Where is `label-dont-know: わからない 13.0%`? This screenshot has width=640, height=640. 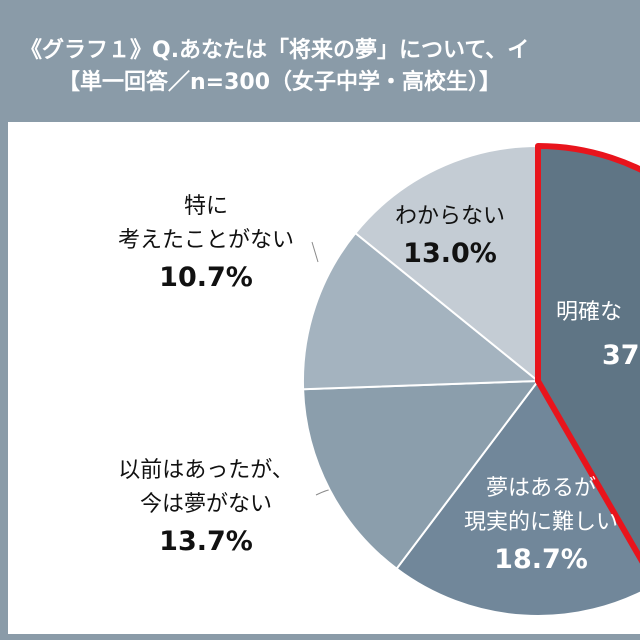
label-dont-know: わからない 13.0% is located at coordinates (450, 237).